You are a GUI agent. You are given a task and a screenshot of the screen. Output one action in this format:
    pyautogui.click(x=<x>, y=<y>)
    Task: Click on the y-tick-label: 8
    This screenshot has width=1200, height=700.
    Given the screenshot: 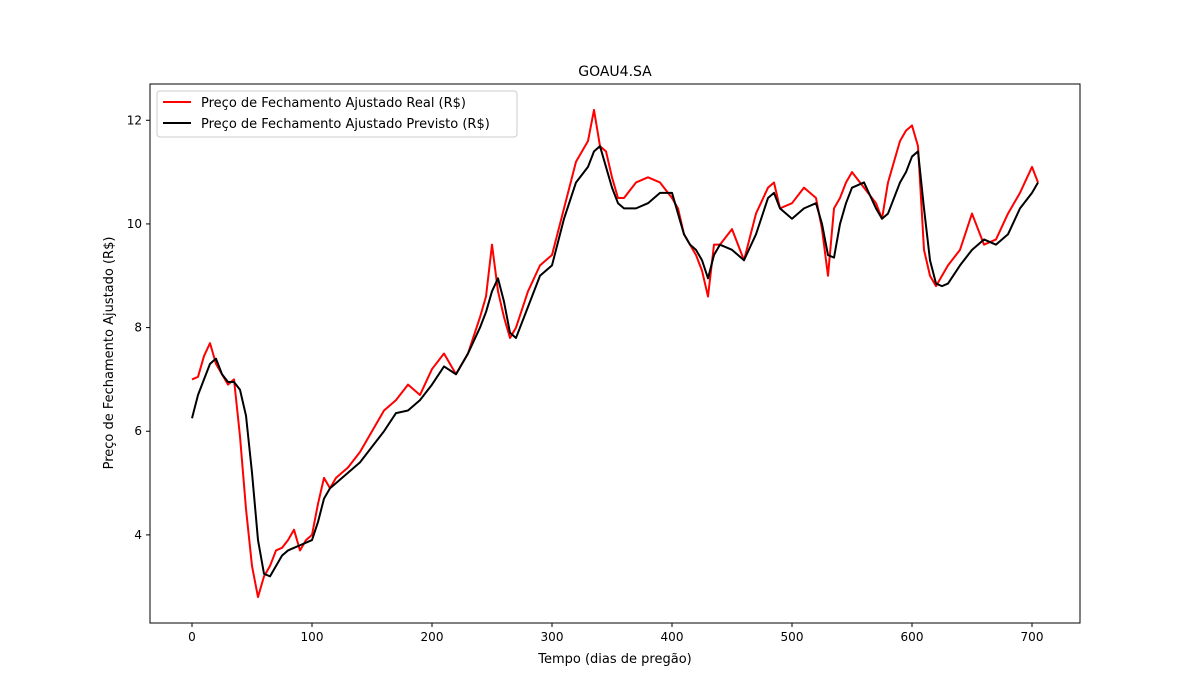 What is the action you would take?
    pyautogui.click(x=138, y=328)
    